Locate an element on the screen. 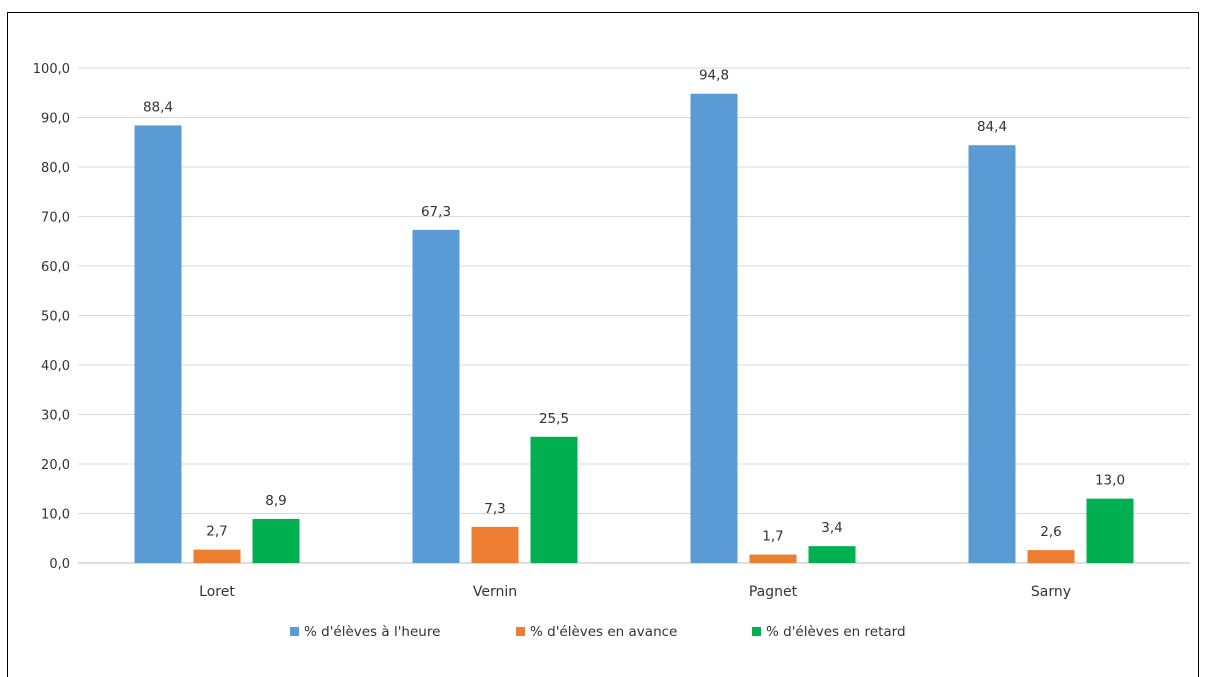 The image size is (1206, 677). y-tick-label: 50,0 is located at coordinates (55, 317).